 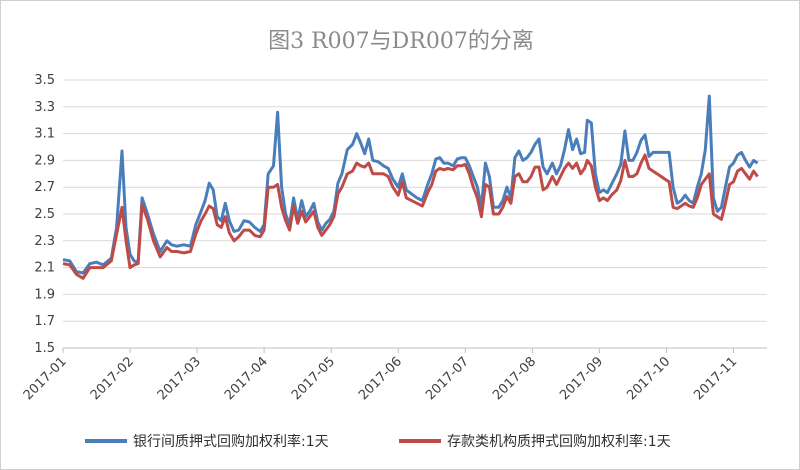 I want to click on y-tick-label: 3.3, so click(x=44, y=107).